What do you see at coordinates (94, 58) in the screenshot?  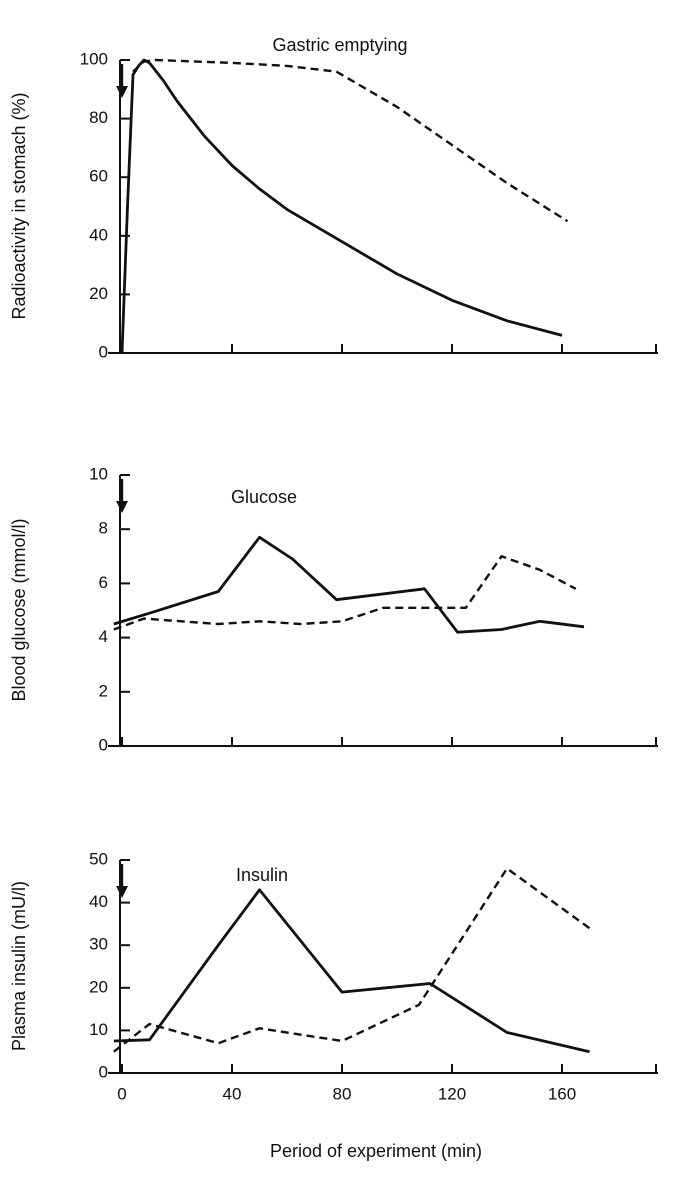 I see `y-tick-label: 100` at bounding box center [94, 58].